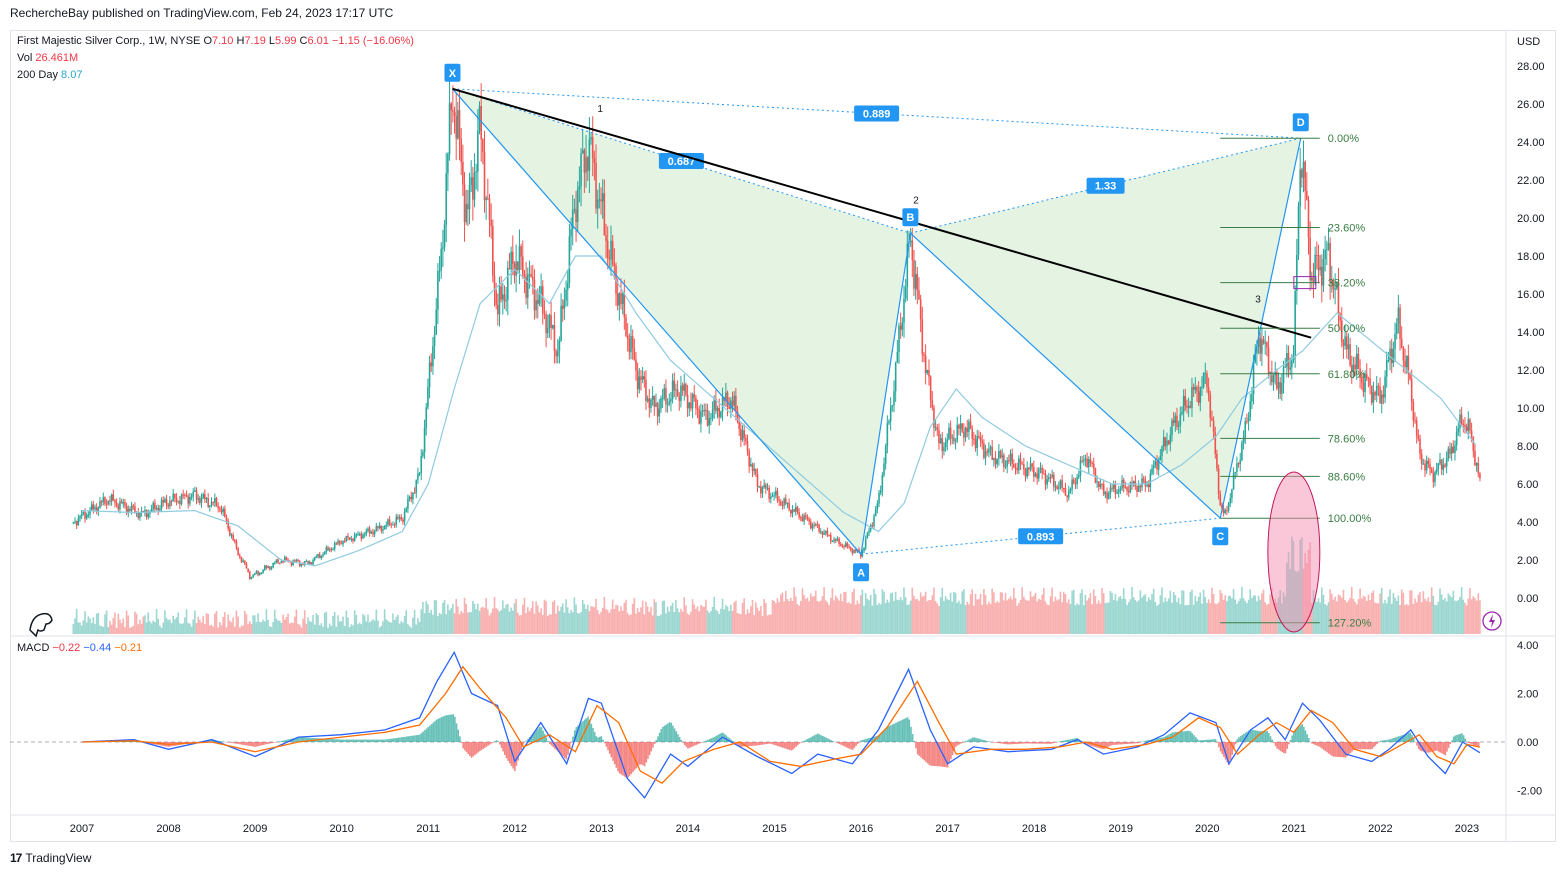 This screenshot has width=1566, height=877. I want to click on year-tick-label: 2021, so click(1294, 829).